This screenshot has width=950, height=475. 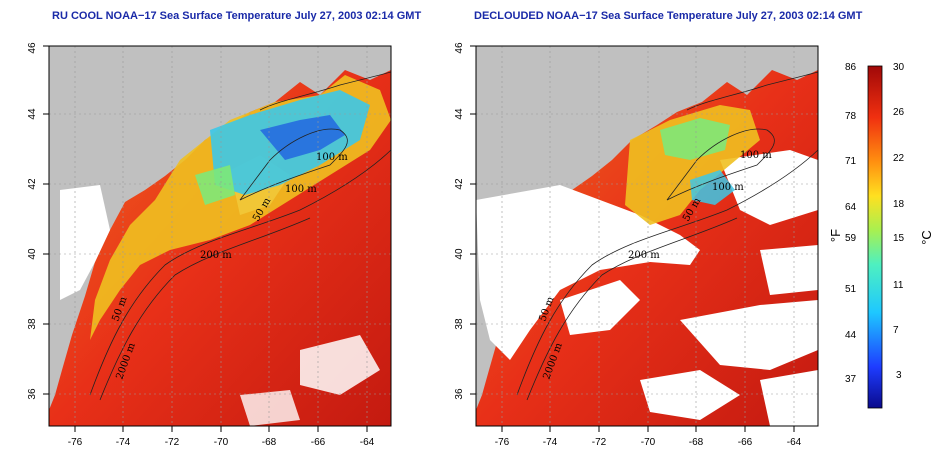 What do you see at coordinates (898, 285) in the screenshot?
I see `colorbar-c-tick: 11` at bounding box center [898, 285].